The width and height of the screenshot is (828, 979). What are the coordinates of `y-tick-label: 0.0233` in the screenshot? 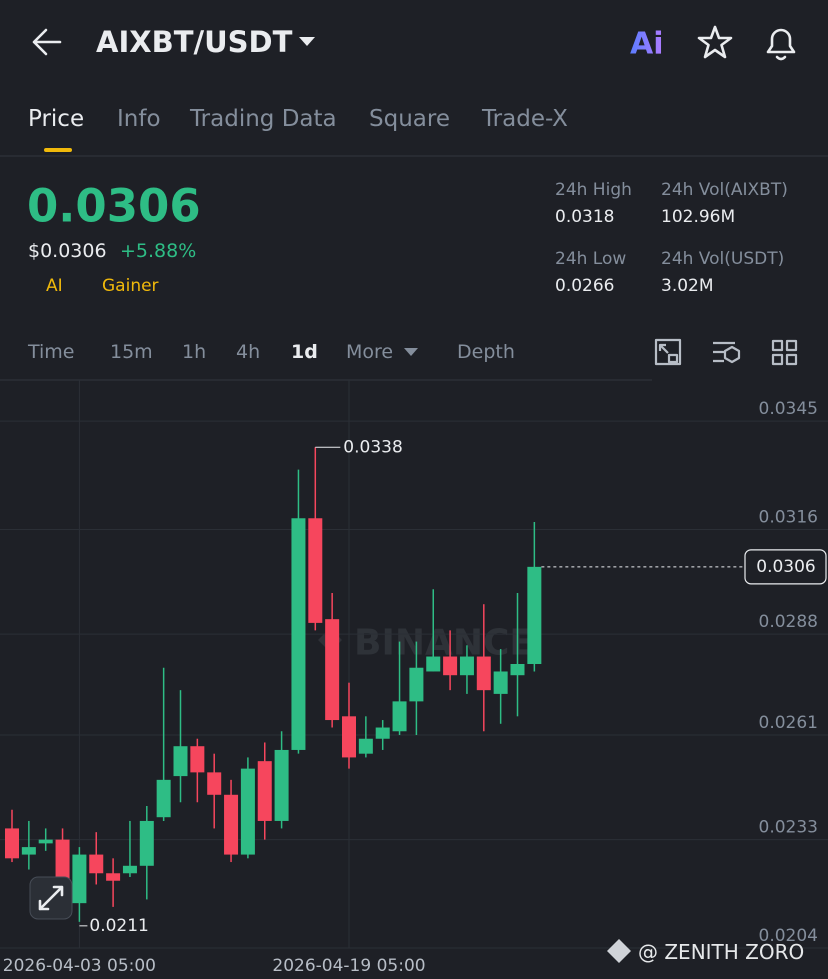 It's located at (788, 828).